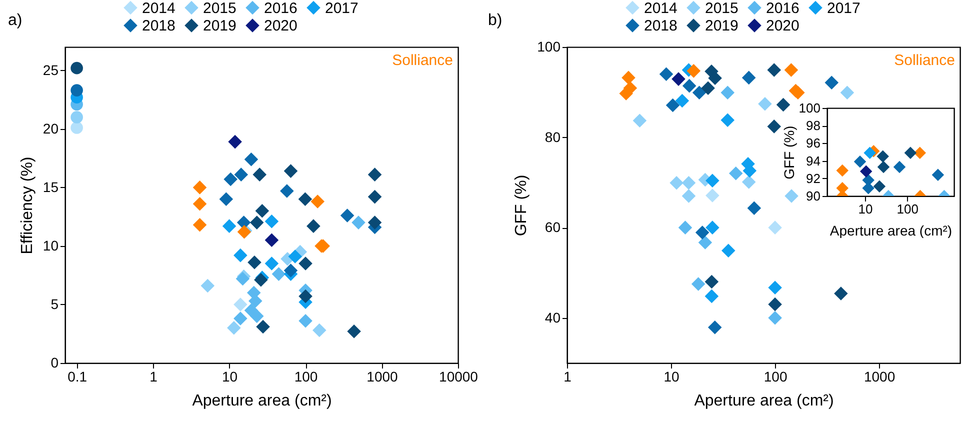 Image resolution: width=963 pixels, height=425 pixels. What do you see at coordinates (552, 317) in the screenshot?
I see `y-tick-label: 40` at bounding box center [552, 317].